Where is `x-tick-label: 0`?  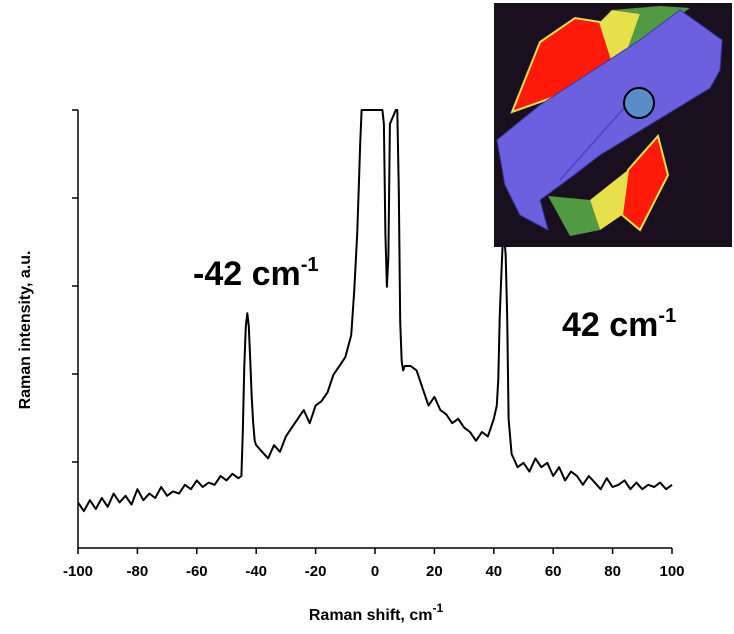
x-tick-label: 0 is located at coordinates (375, 571).